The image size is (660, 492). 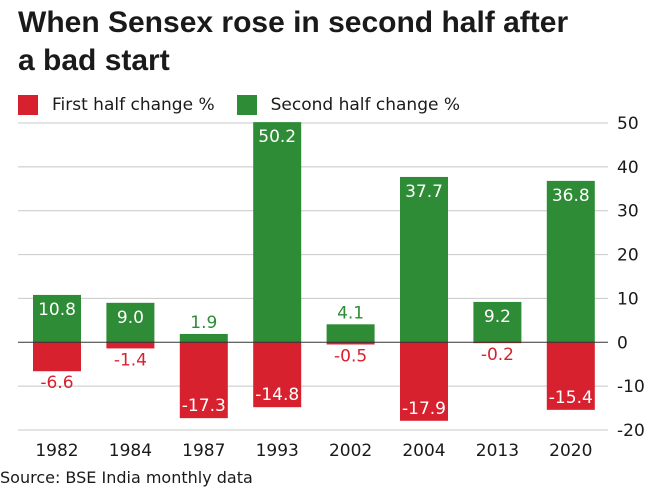 What do you see at coordinates (133, 105) in the screenshot?
I see `legend-label-first-half: First half change %` at bounding box center [133, 105].